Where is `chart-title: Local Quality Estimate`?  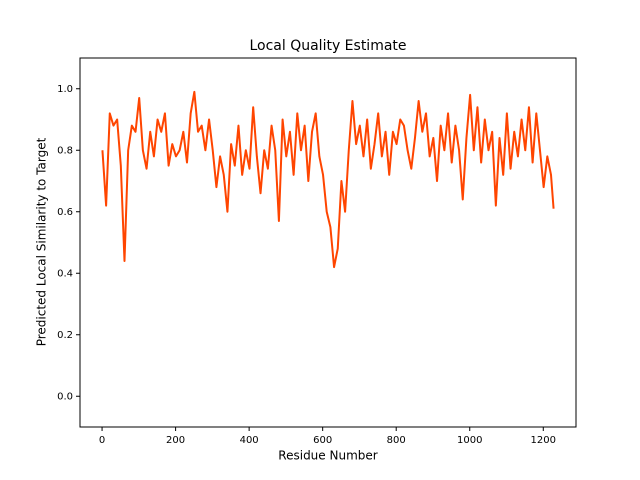 chart-title: Local Quality Estimate is located at coordinates (327, 46).